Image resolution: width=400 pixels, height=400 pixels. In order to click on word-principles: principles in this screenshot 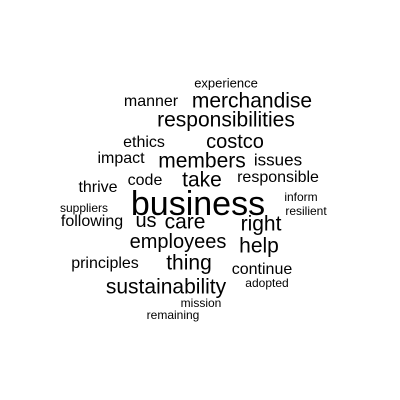, I will do `click(105, 263)`.